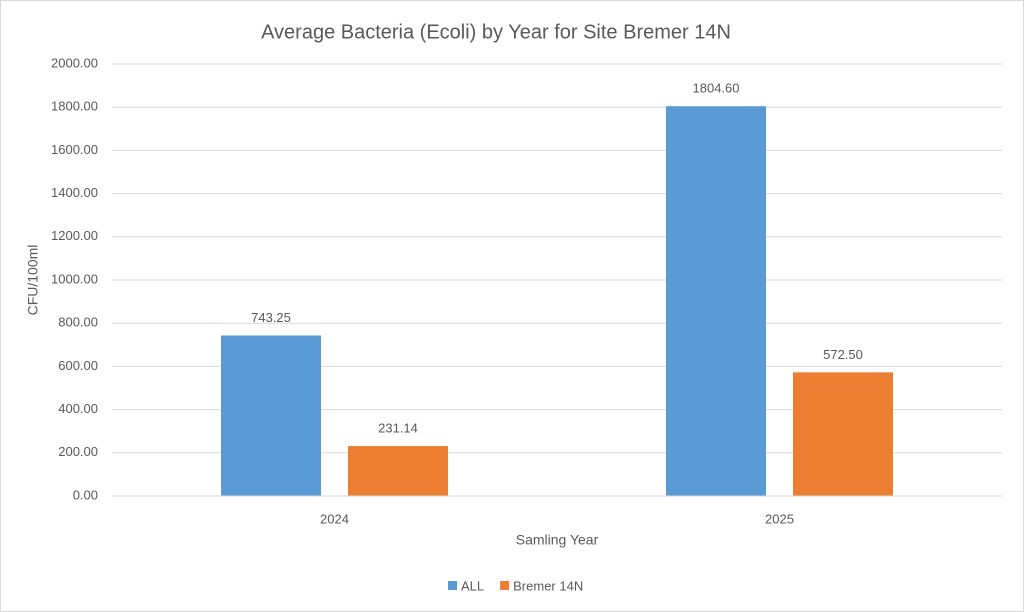 Image resolution: width=1024 pixels, height=612 pixels. I want to click on y-tick-label: 400.00, so click(78, 408).